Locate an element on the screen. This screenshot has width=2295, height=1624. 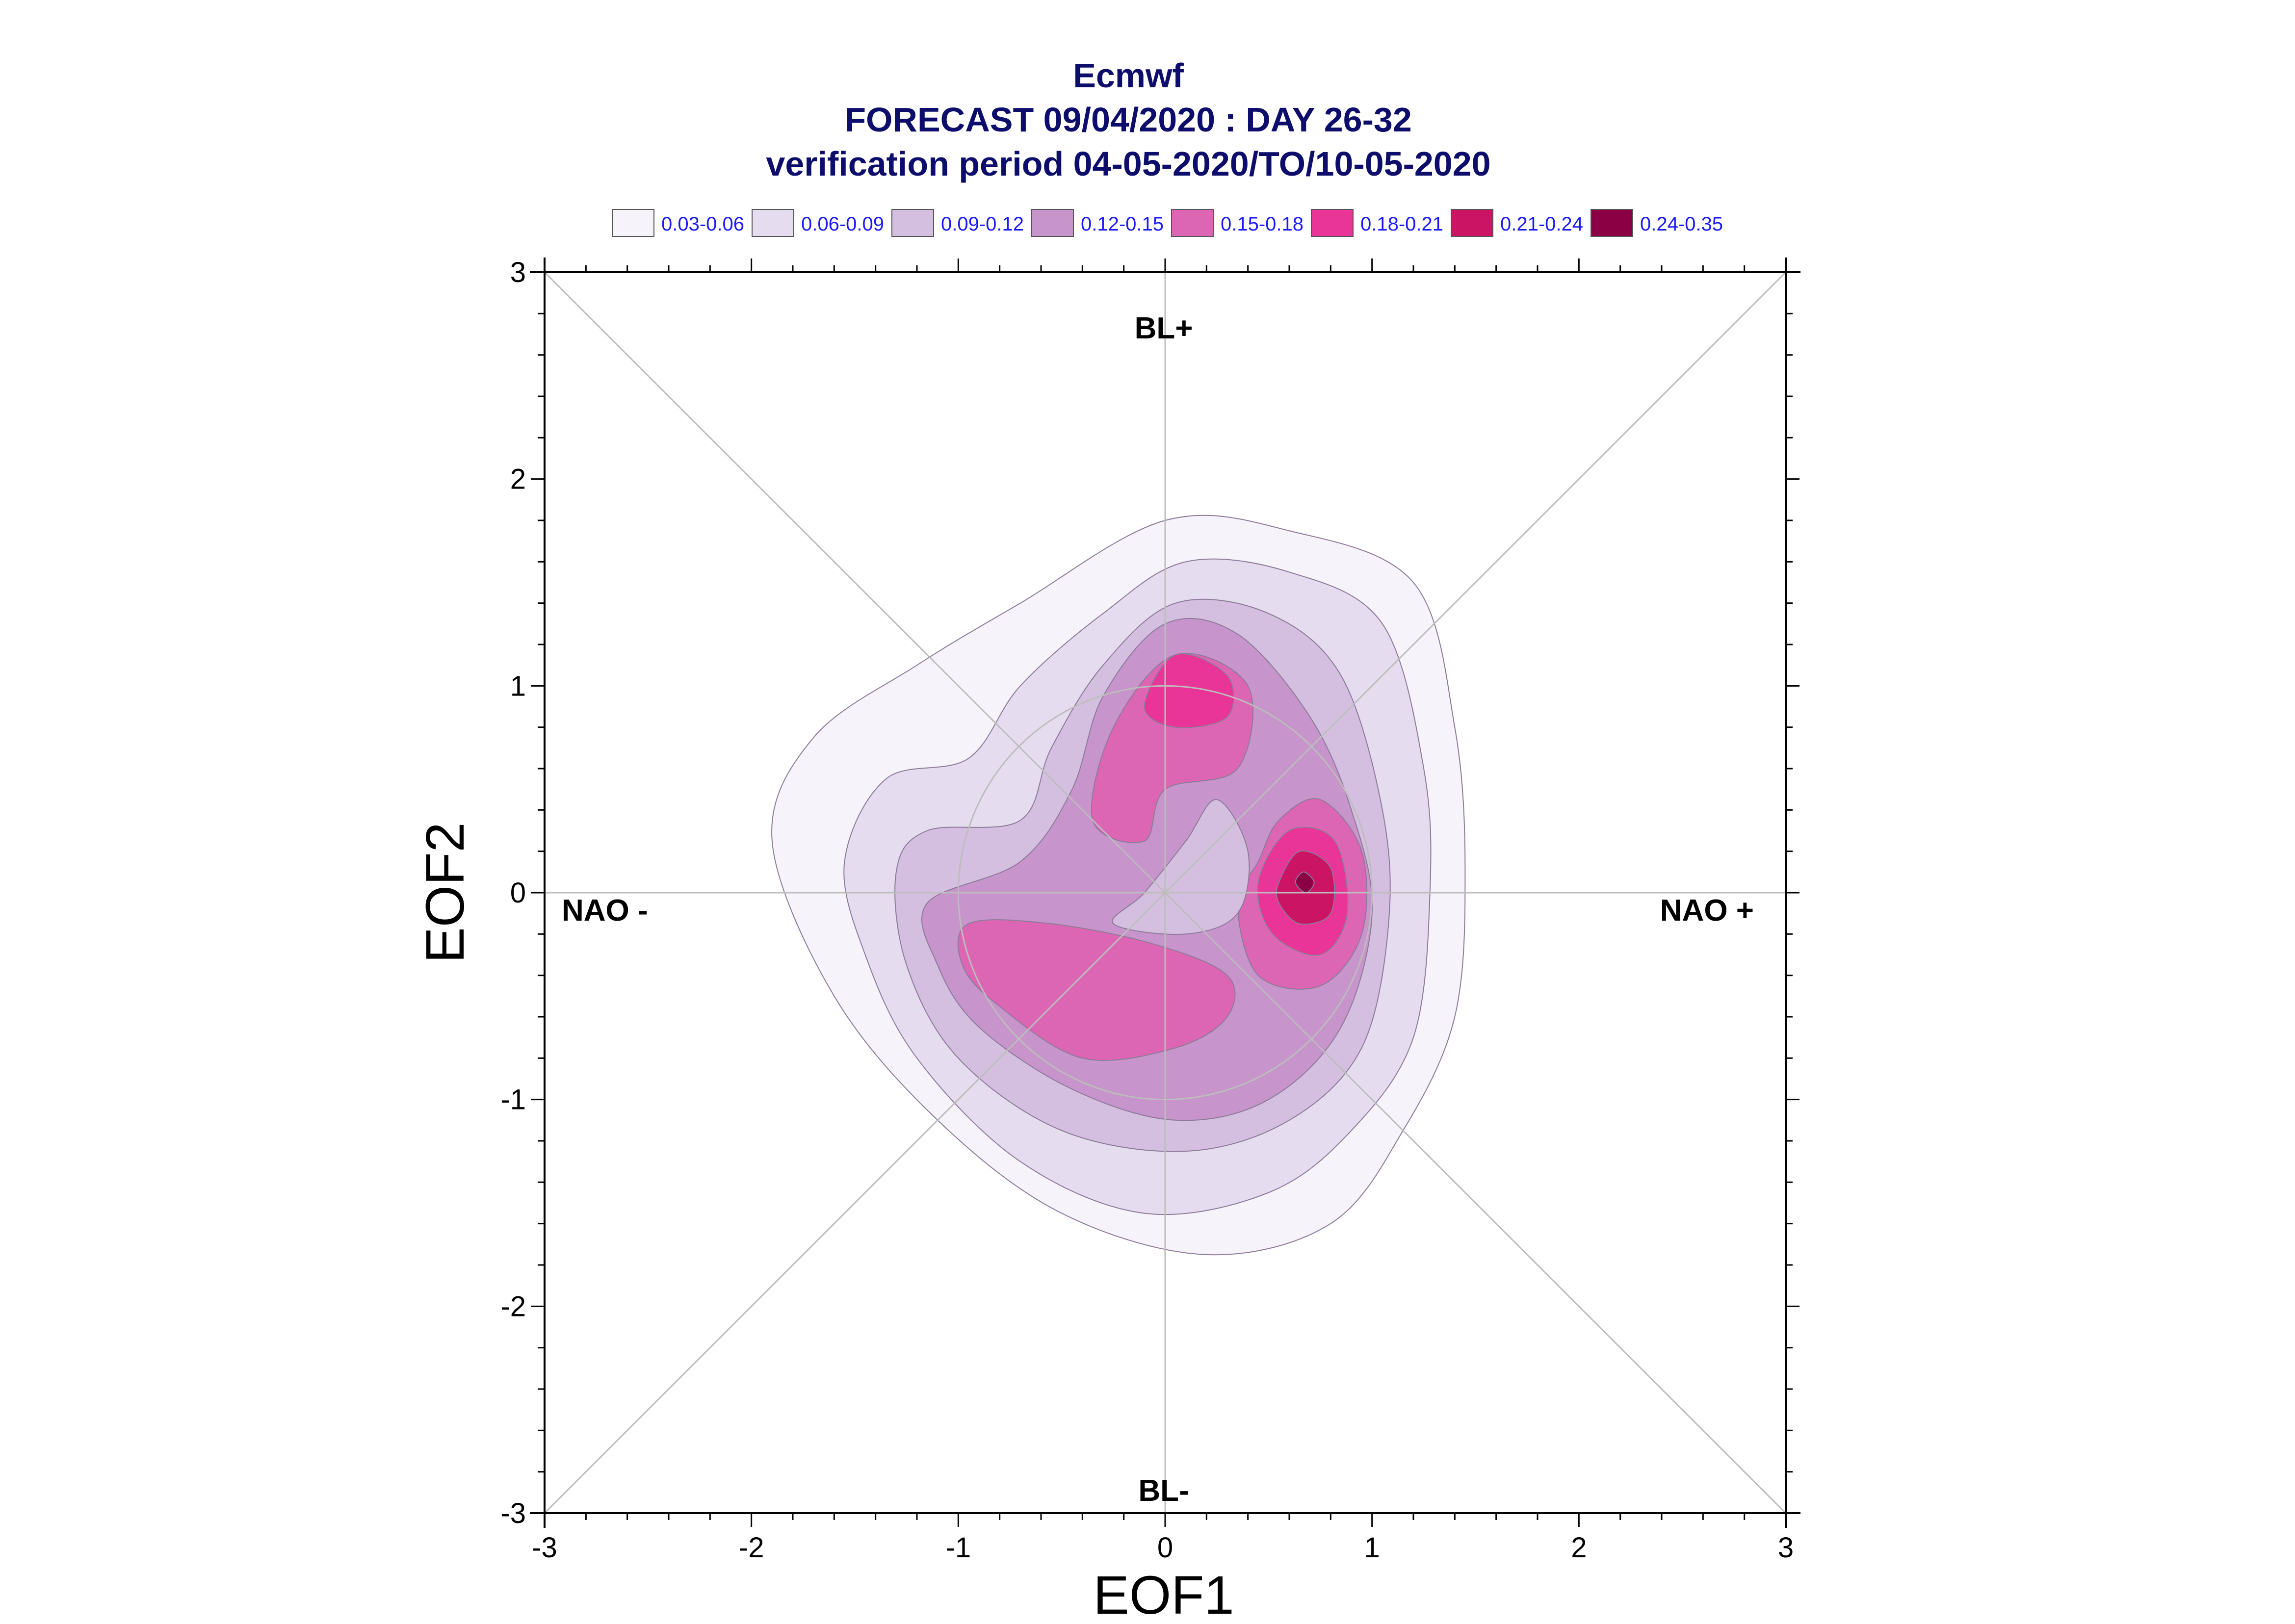
legend-label: 0.06-0.09 is located at coordinates (843, 224).